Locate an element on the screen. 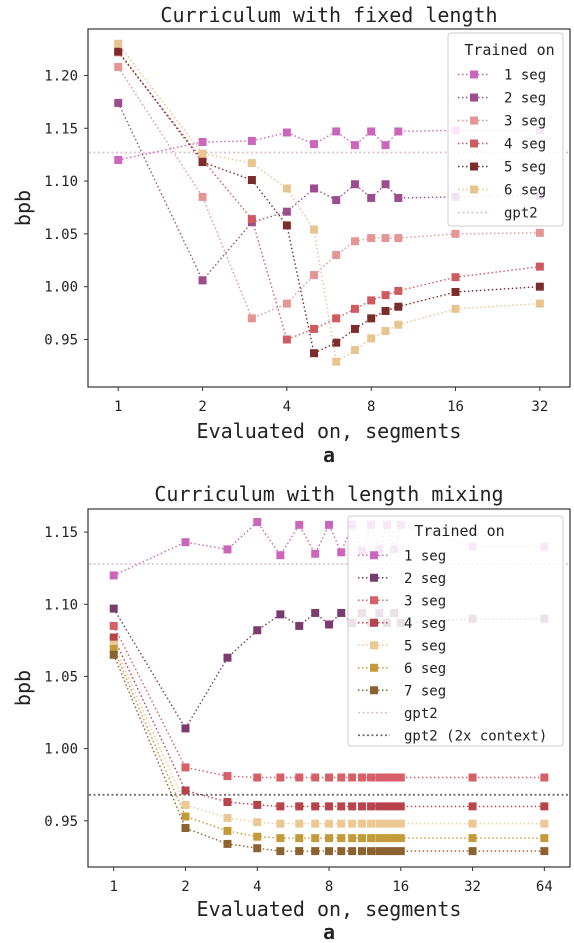 This screenshot has height=943, width=574. x-tick-label: 32 is located at coordinates (539, 407).